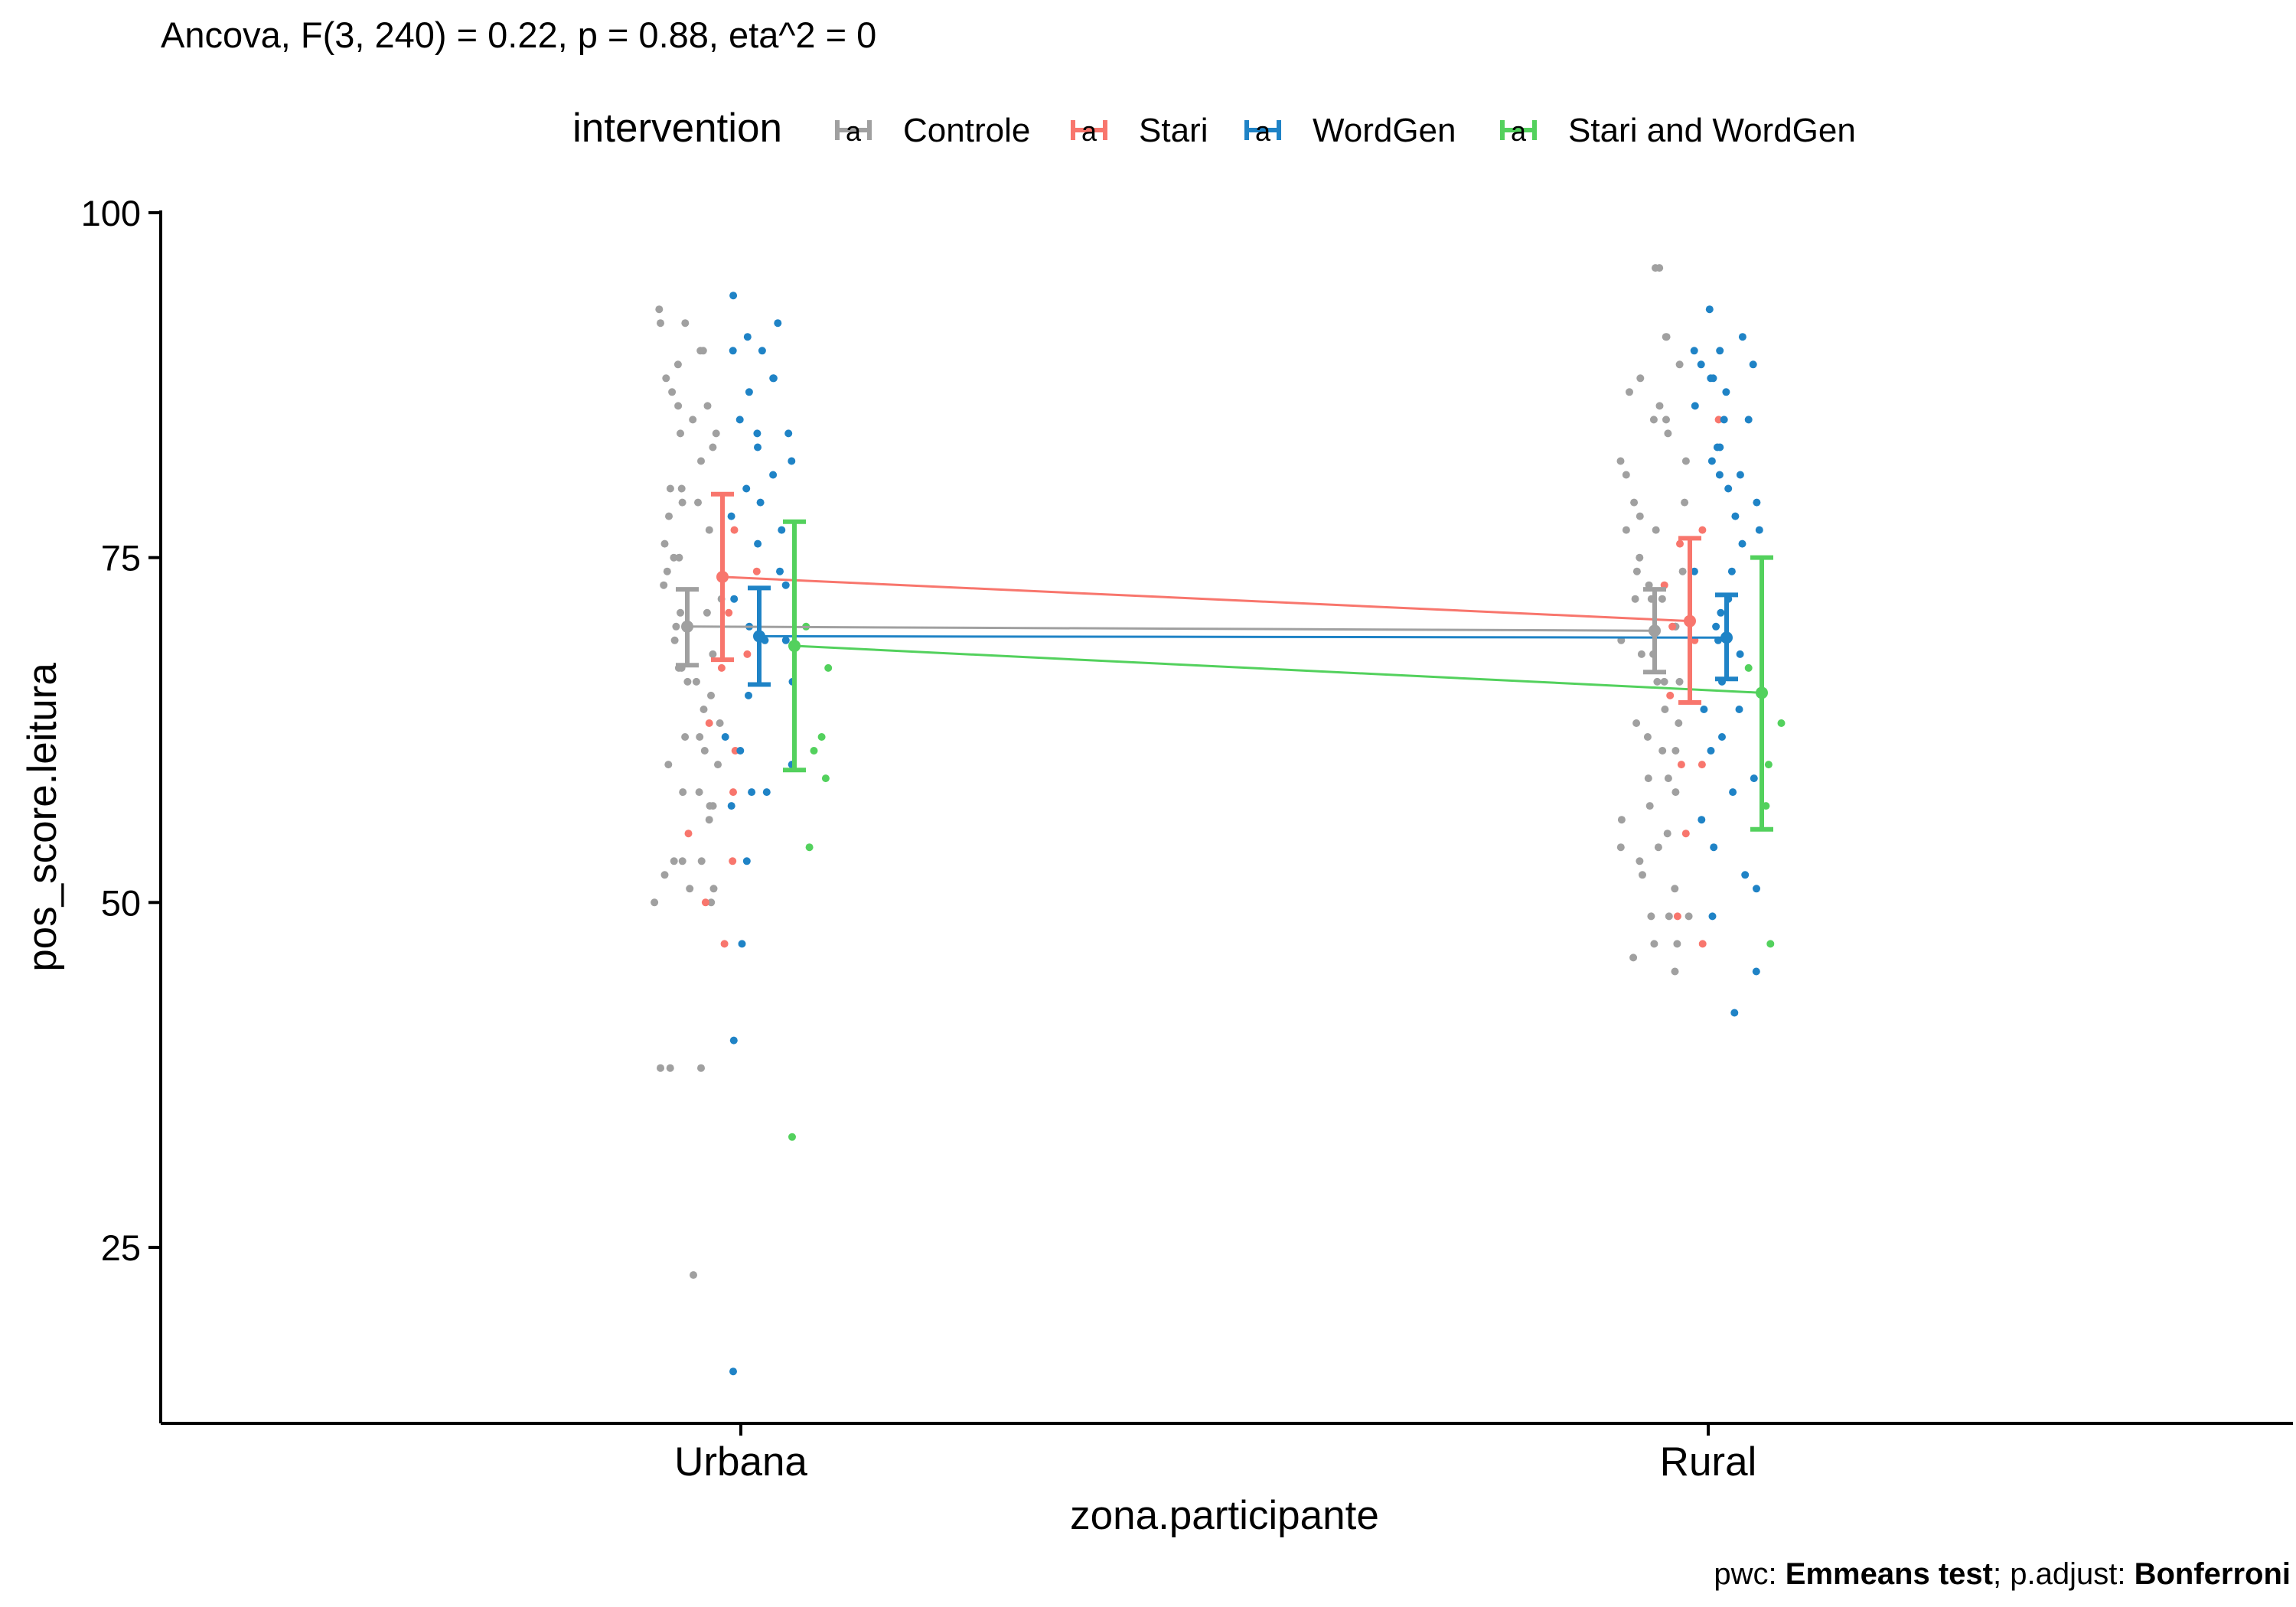 The height and width of the screenshot is (1607, 2296). I want to click on y-tick-label: 100, so click(111, 213).